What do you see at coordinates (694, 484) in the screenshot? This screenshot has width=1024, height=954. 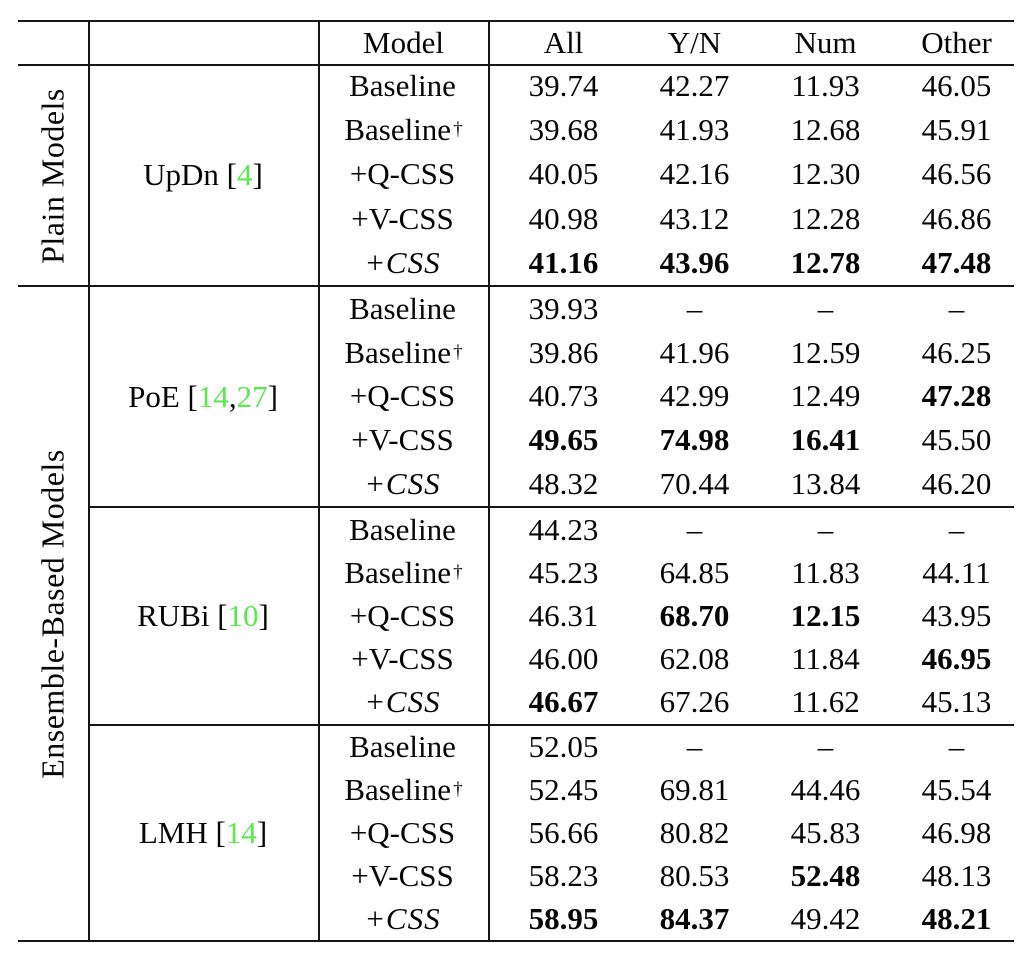 I see `value-yn: 70.44` at bounding box center [694, 484].